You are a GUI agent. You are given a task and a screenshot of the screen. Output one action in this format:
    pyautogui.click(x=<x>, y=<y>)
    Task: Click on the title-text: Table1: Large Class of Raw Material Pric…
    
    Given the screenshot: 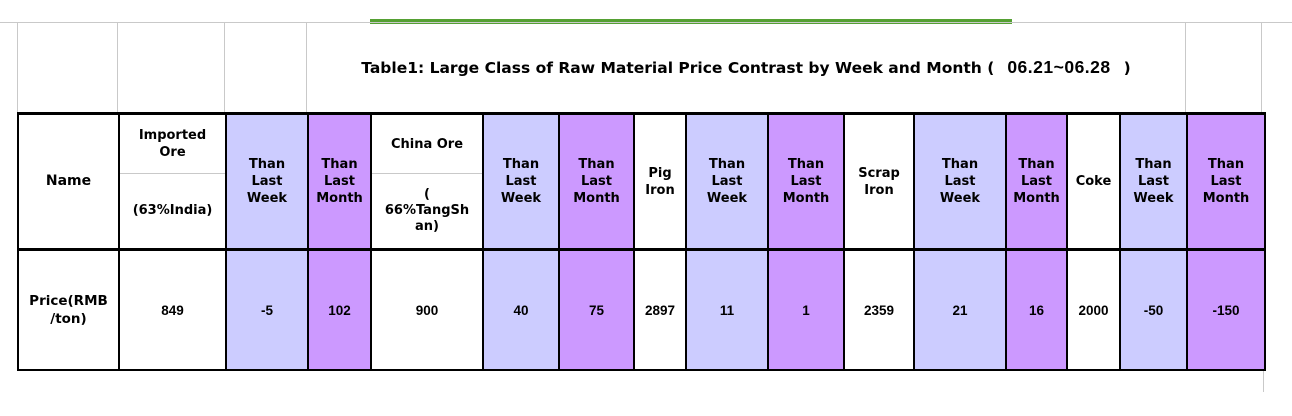 What is the action you would take?
    pyautogui.click(x=678, y=67)
    